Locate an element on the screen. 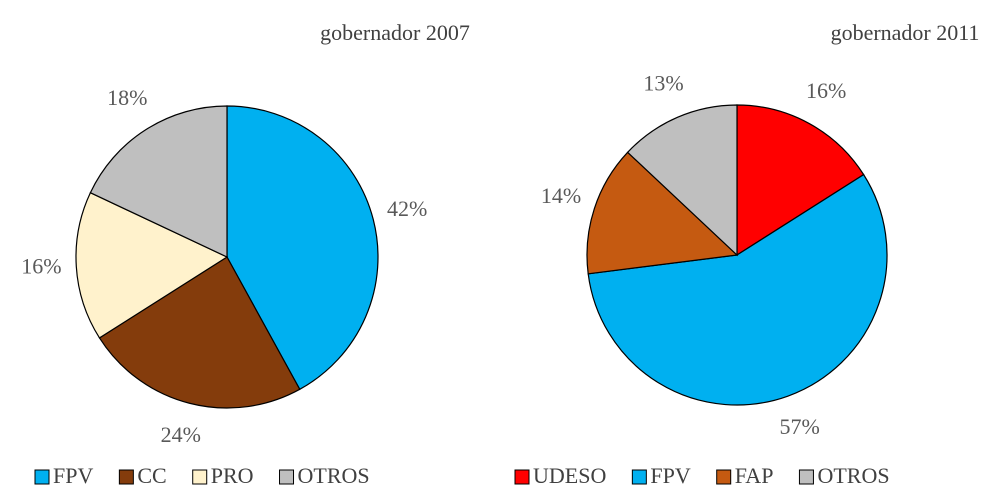  chart-title: gobernador 2007 is located at coordinates (395, 32).